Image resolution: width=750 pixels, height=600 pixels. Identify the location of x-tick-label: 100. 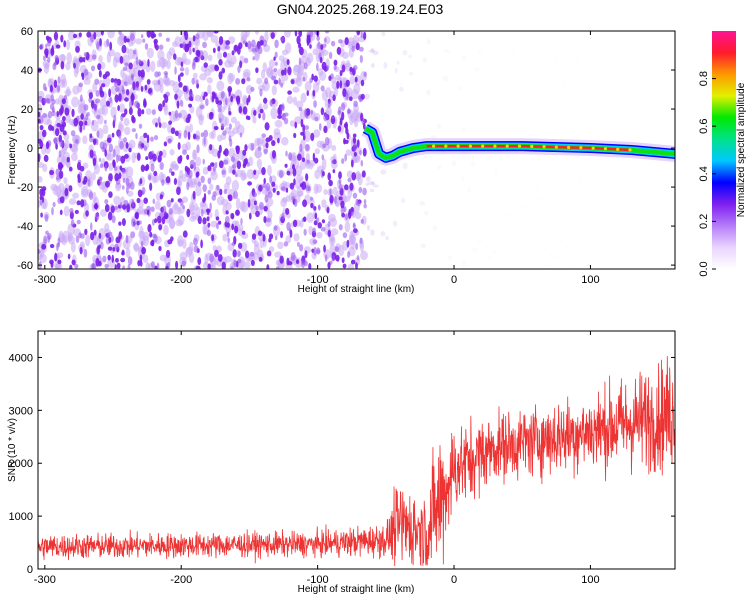
(590, 280).